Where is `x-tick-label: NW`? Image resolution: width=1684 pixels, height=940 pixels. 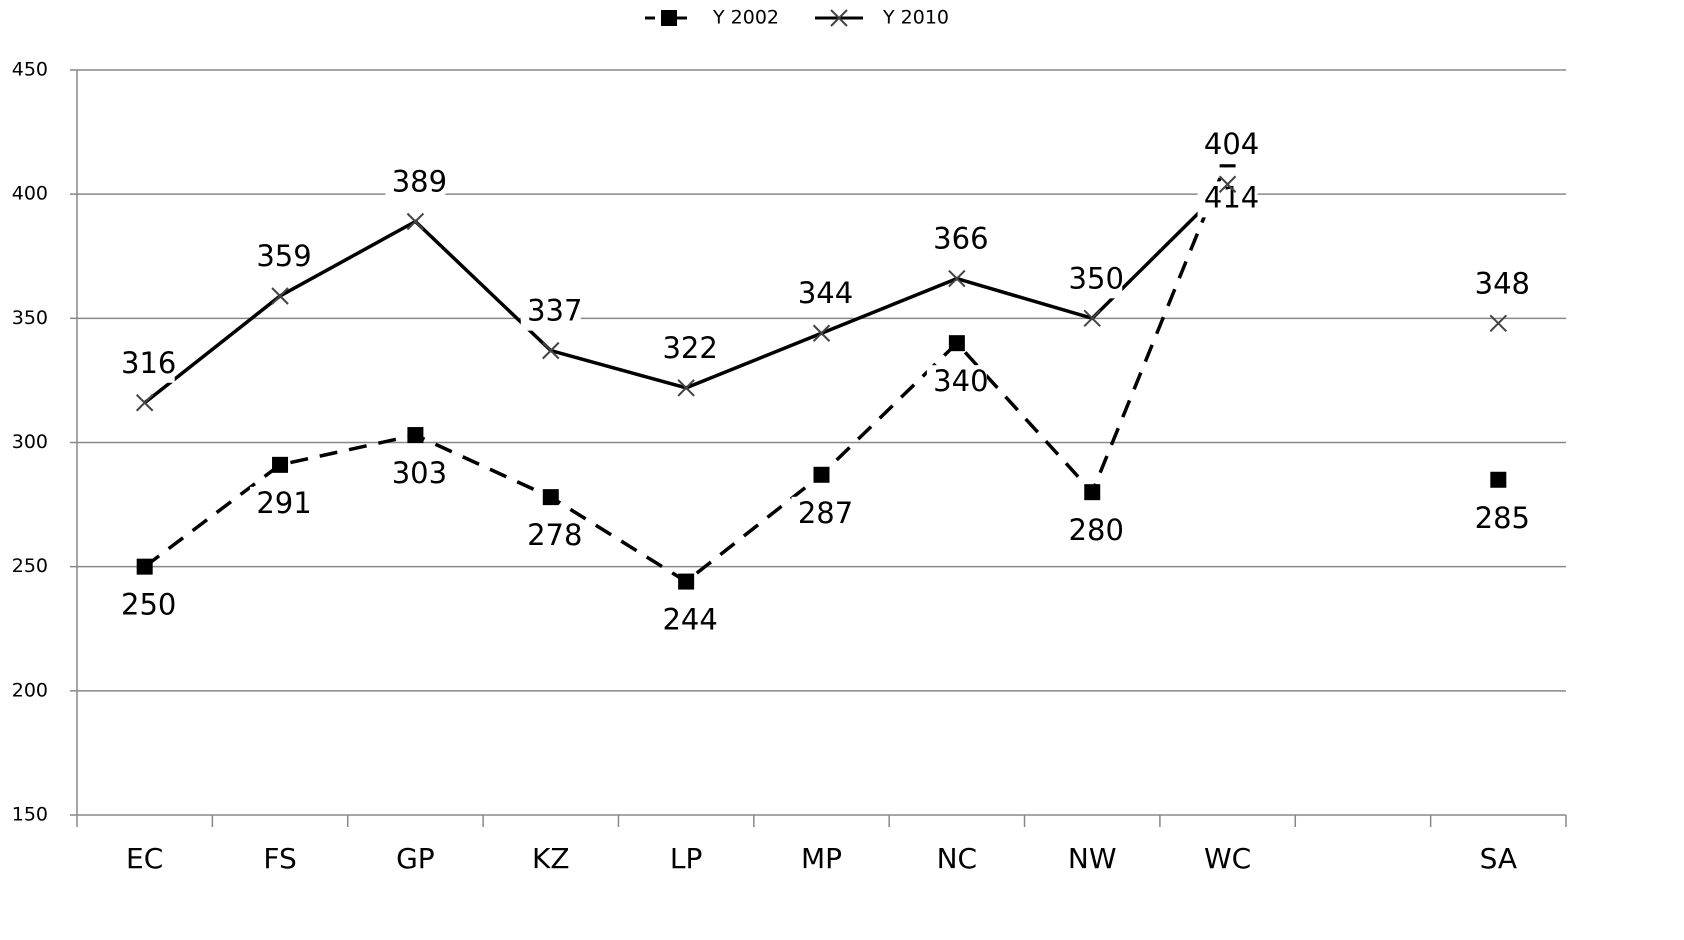
x-tick-label: NW is located at coordinates (1092, 858).